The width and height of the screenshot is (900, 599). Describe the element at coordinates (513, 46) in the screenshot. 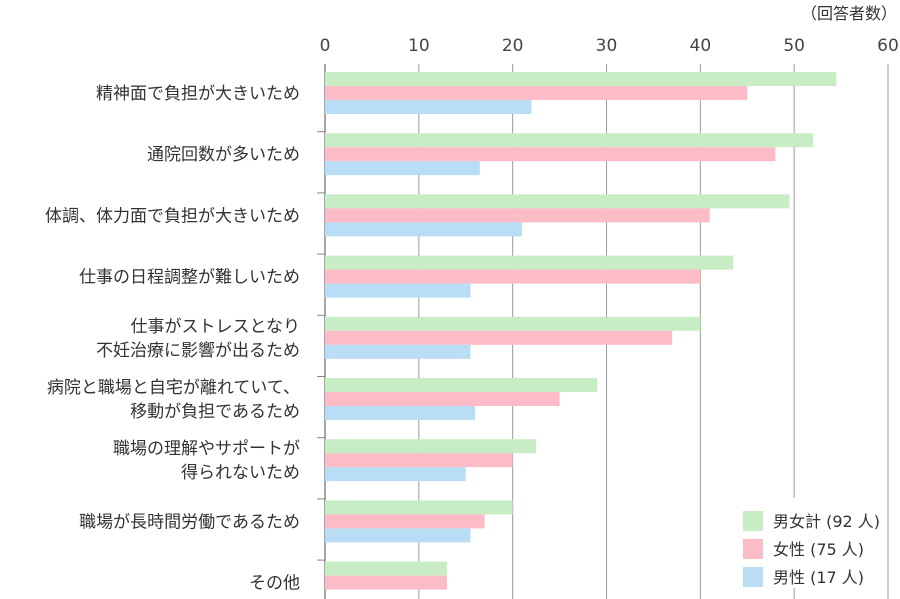

I see `x-tick-label: 20` at that location.